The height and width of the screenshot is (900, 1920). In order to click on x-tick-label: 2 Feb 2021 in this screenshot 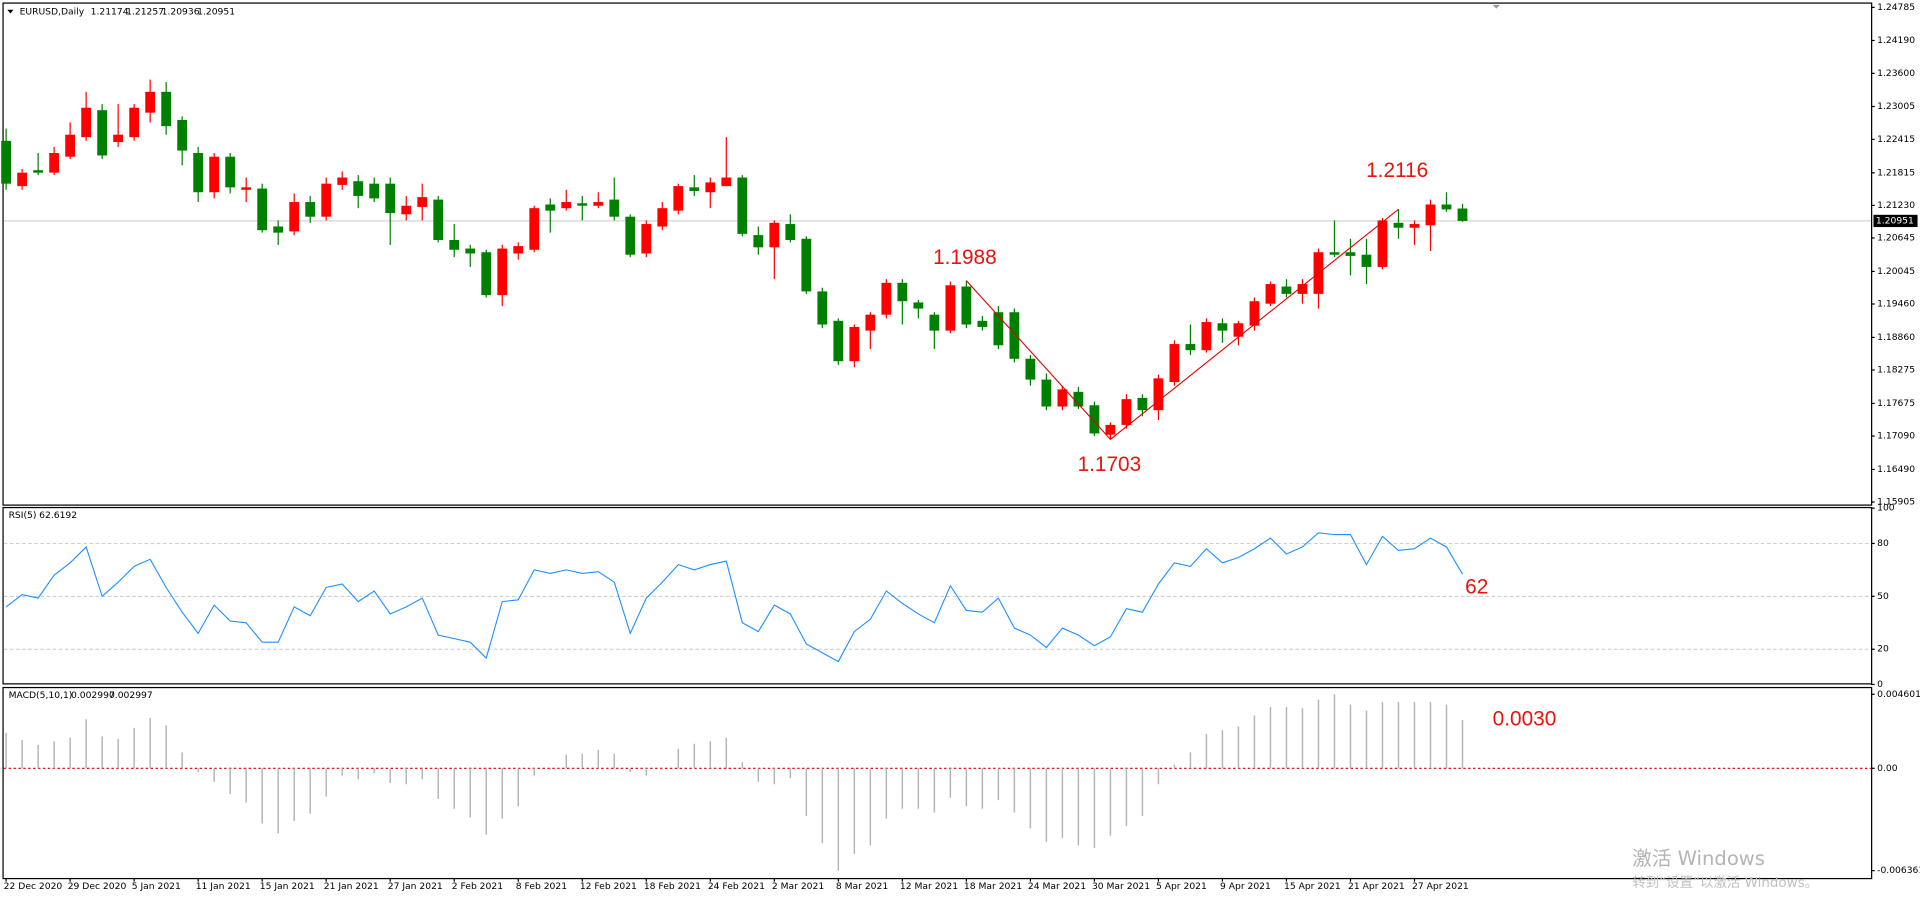, I will do `click(477, 886)`.